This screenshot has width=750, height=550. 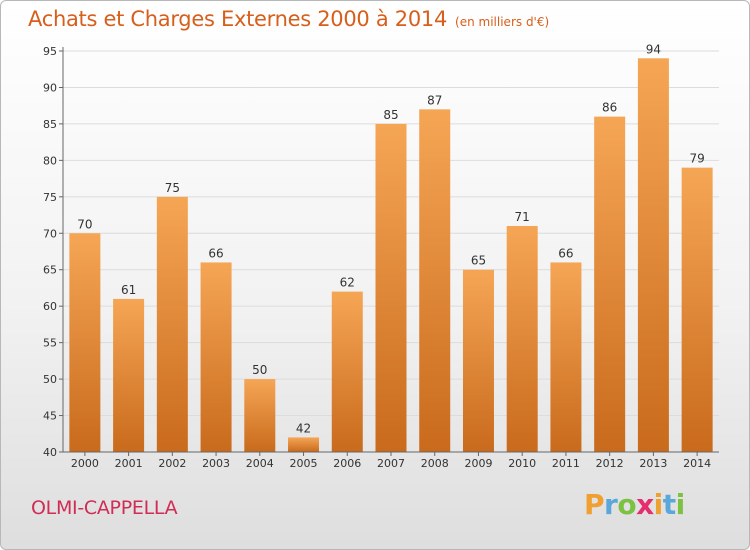 What do you see at coordinates (522, 217) in the screenshot?
I see `data-label-2010: 71` at bounding box center [522, 217].